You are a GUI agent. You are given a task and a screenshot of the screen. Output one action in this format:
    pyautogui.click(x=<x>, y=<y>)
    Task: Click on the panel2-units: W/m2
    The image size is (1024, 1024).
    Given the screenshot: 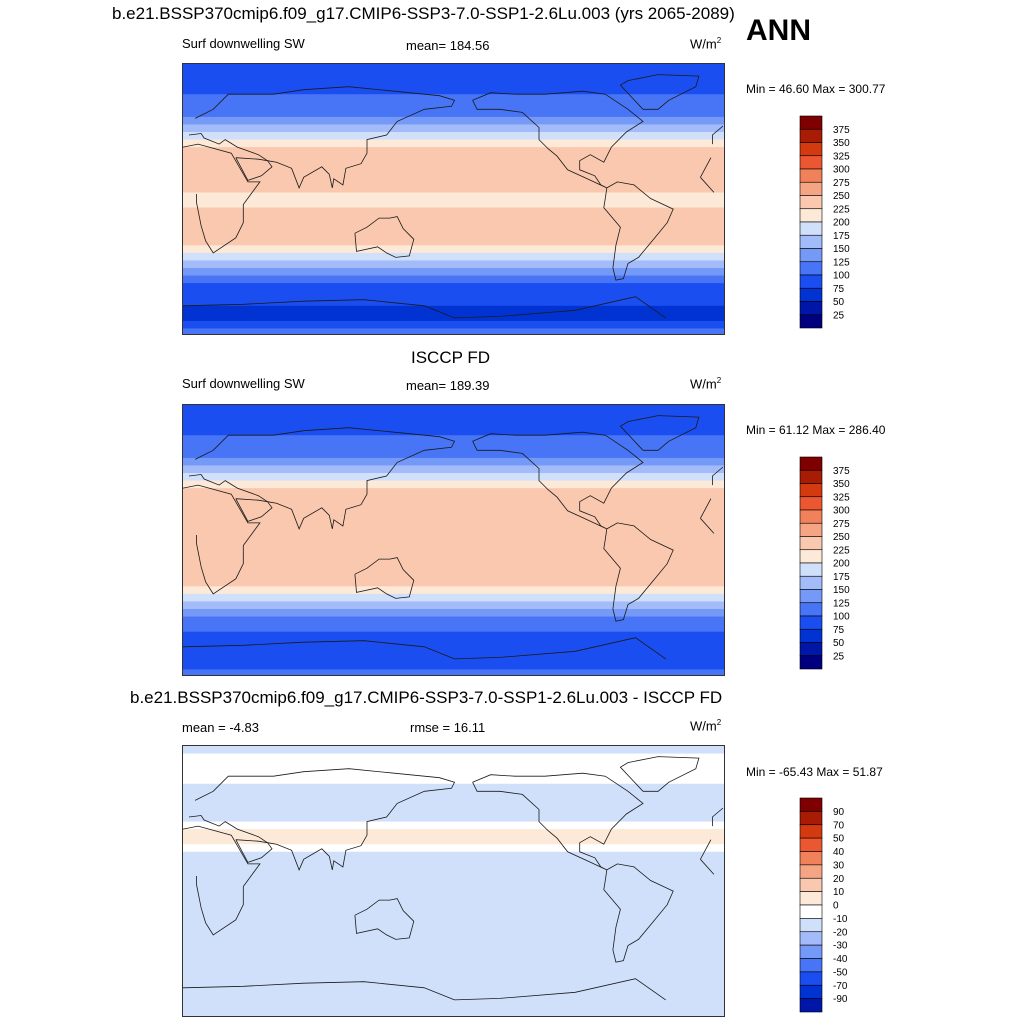 What is the action you would take?
    pyautogui.click(x=706, y=384)
    